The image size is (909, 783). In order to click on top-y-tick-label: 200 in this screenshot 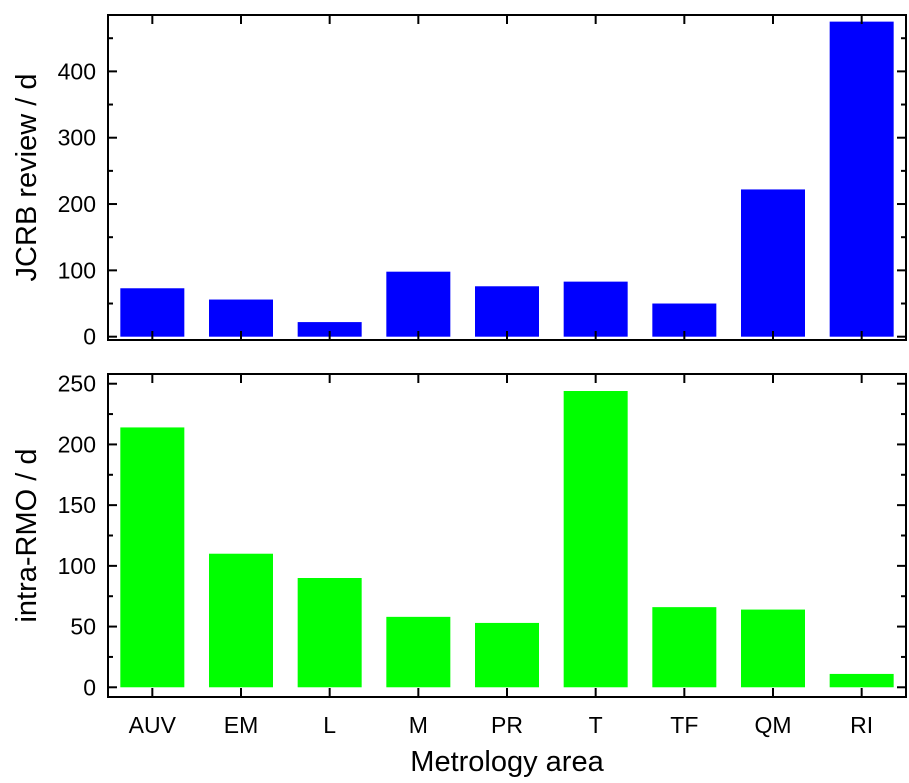, I will do `click(77, 204)`.